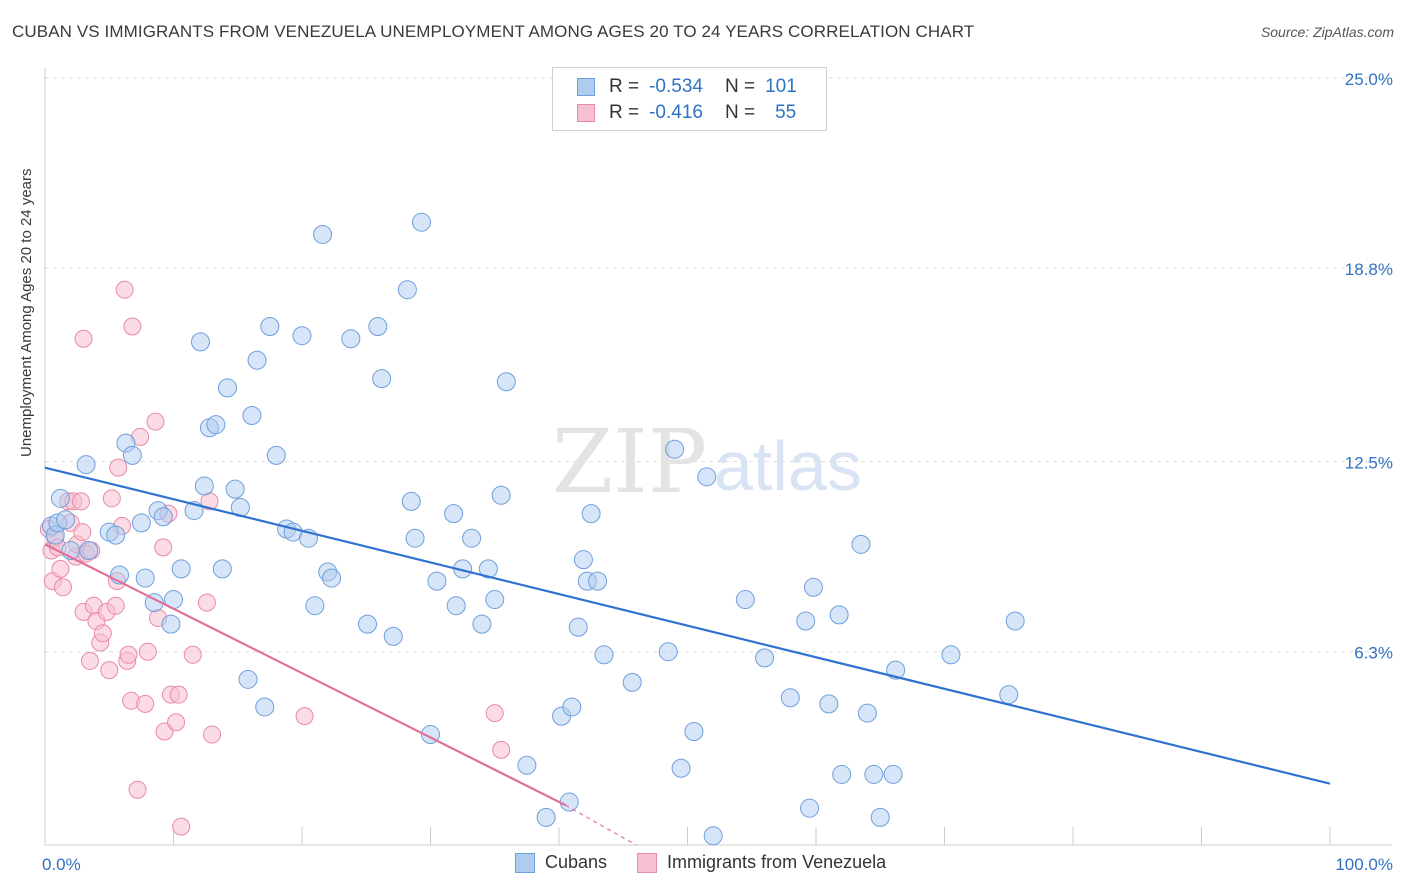  What do you see at coordinates (305, 675) in the screenshot?
I see `venezuela-trend-line` at bounding box center [305, 675].